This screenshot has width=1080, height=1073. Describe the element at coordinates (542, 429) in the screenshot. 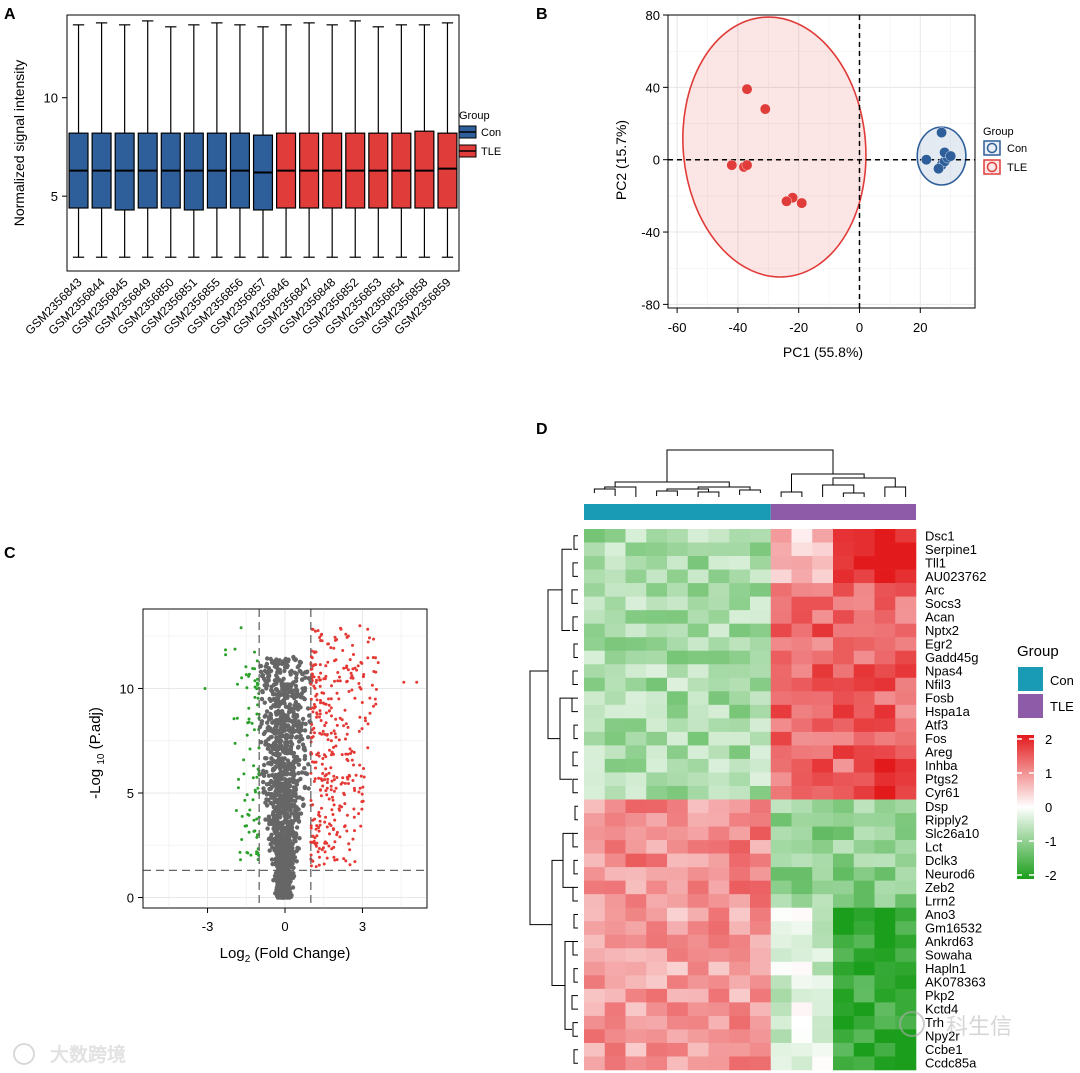

I see `panel-label-d: D` at that location.